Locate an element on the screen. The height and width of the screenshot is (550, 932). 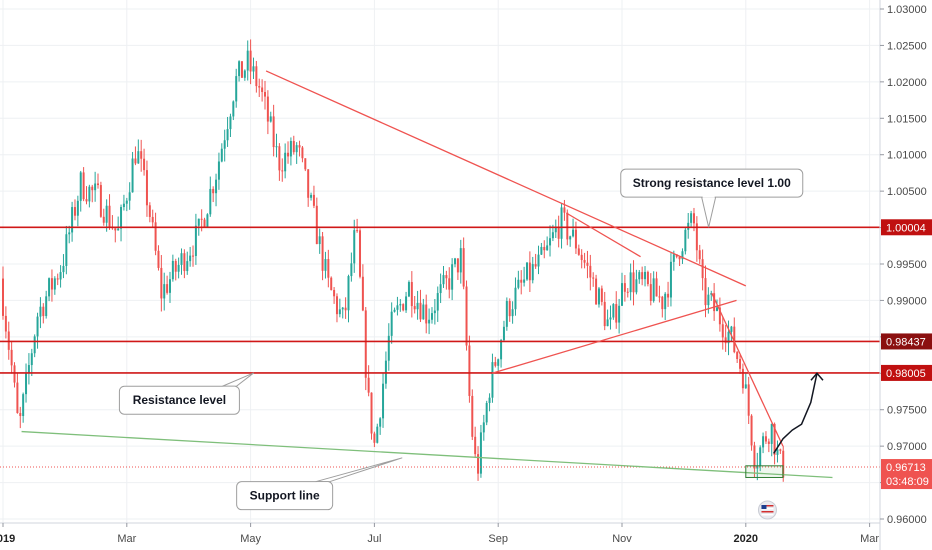
time-axis: 2019 Mar May Jul Sep Nov 2020 Mar is located at coordinates (440, 533).